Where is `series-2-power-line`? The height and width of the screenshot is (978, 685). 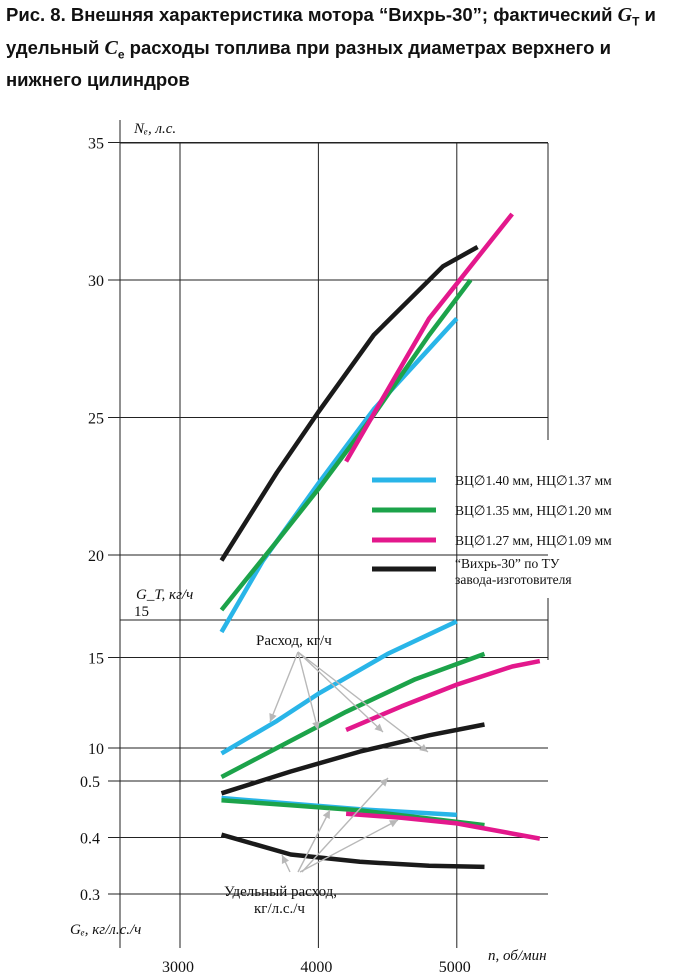 series-2-power-line is located at coordinates (346, 445).